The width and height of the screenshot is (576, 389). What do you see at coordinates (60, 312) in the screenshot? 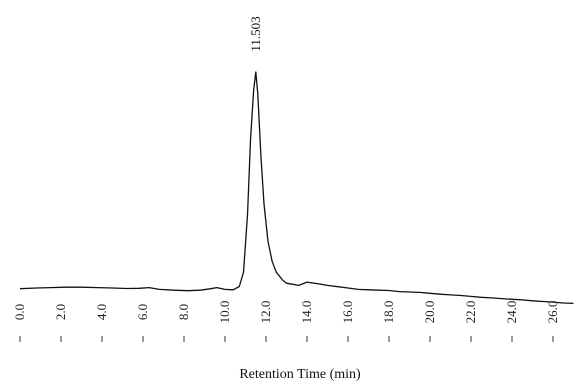
I see `x-tick-label: 2.0` at bounding box center [60, 312].